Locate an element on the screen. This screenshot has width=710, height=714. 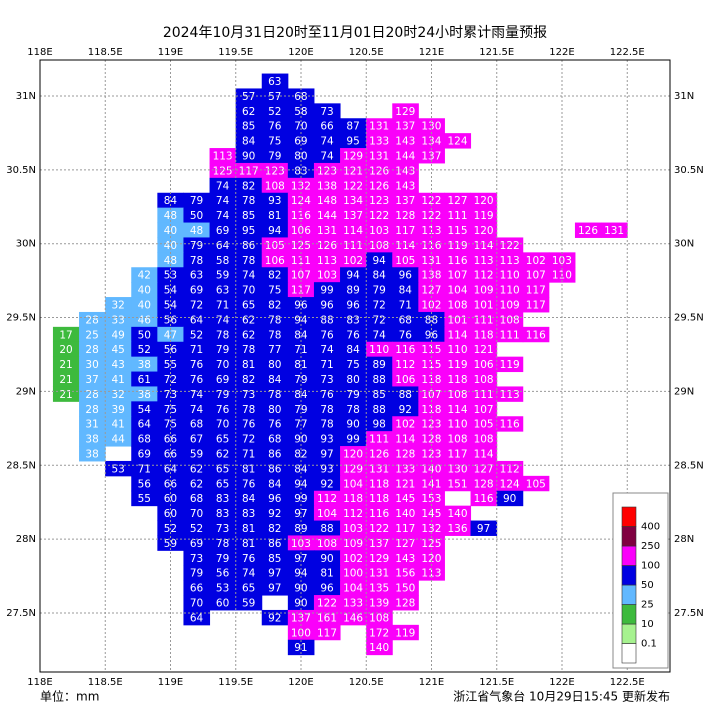
rain-value: 107 is located at coordinates (457, 276).